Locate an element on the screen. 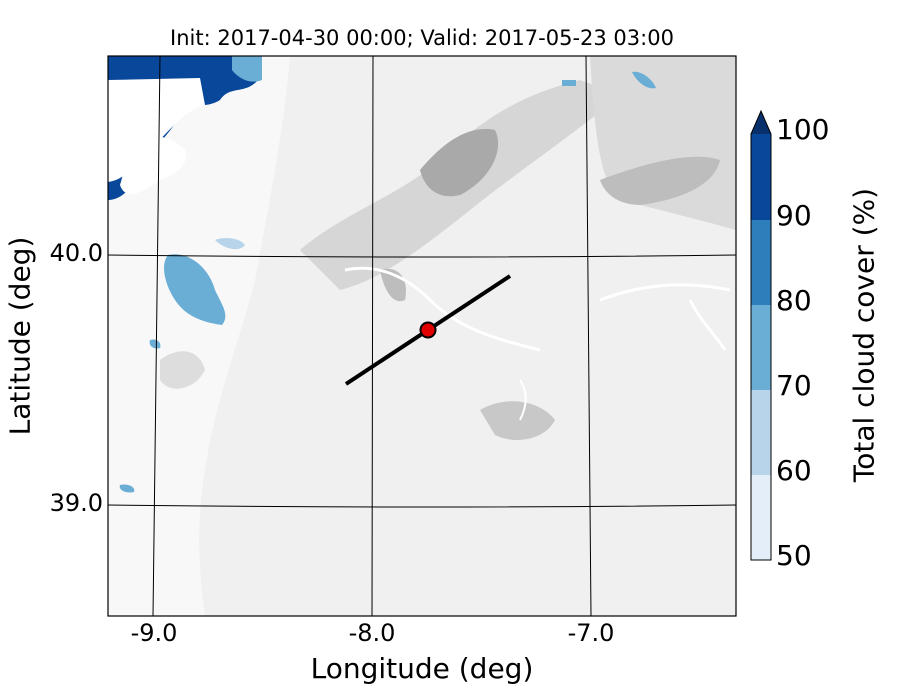  colorbar is located at coordinates (761, 335).